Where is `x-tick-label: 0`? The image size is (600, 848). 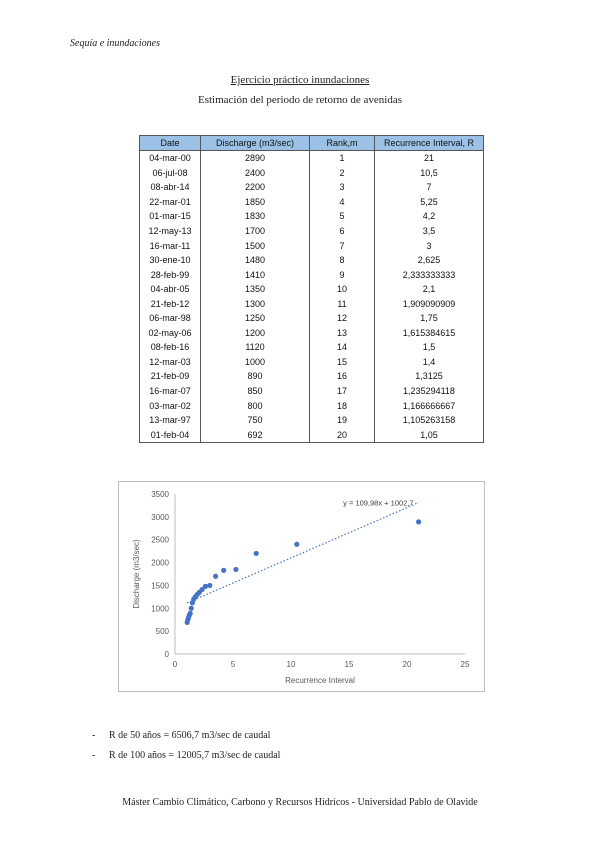
x-tick-label: 0 is located at coordinates (175, 664).